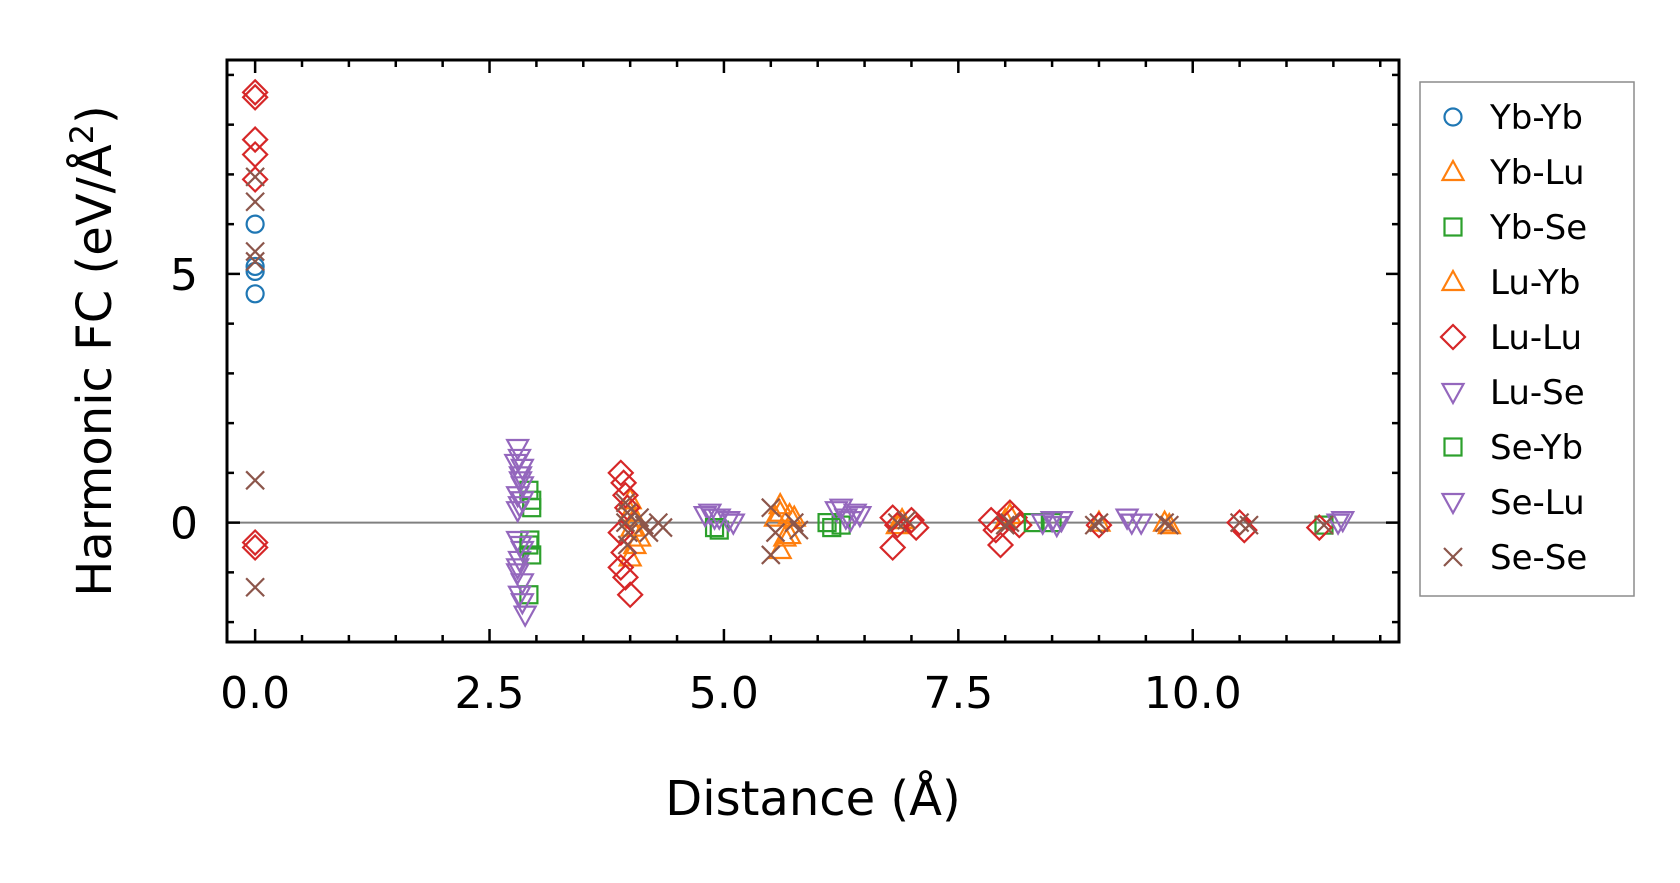  I want to click on legend-marker-lu-se, so click(1453, 394).